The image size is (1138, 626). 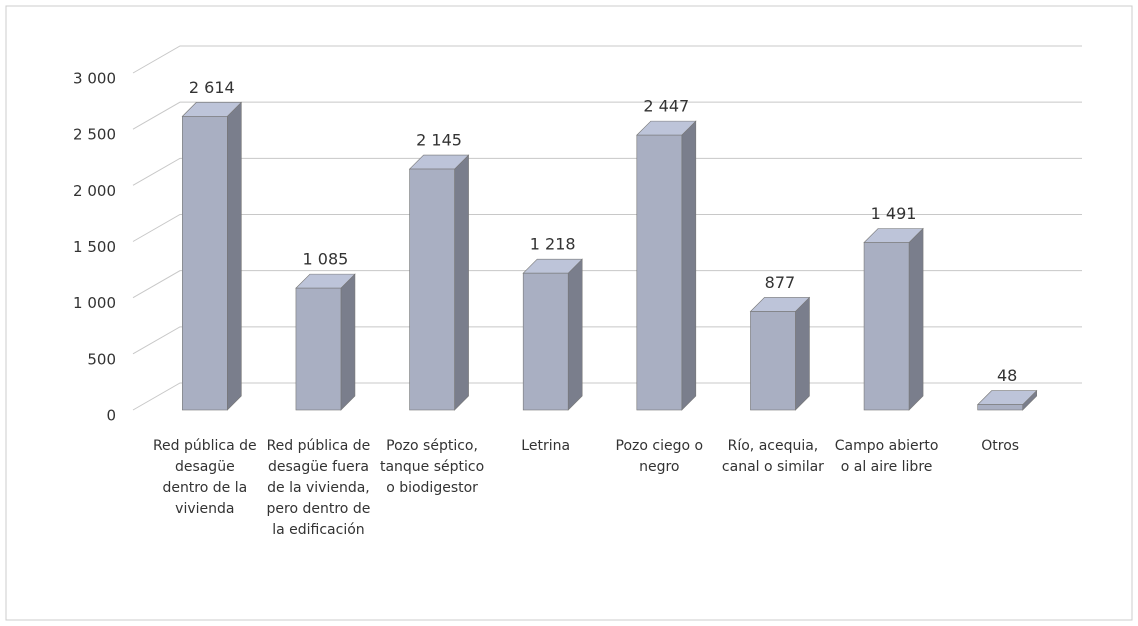 I want to click on value-label: 1 085, so click(x=326, y=259).